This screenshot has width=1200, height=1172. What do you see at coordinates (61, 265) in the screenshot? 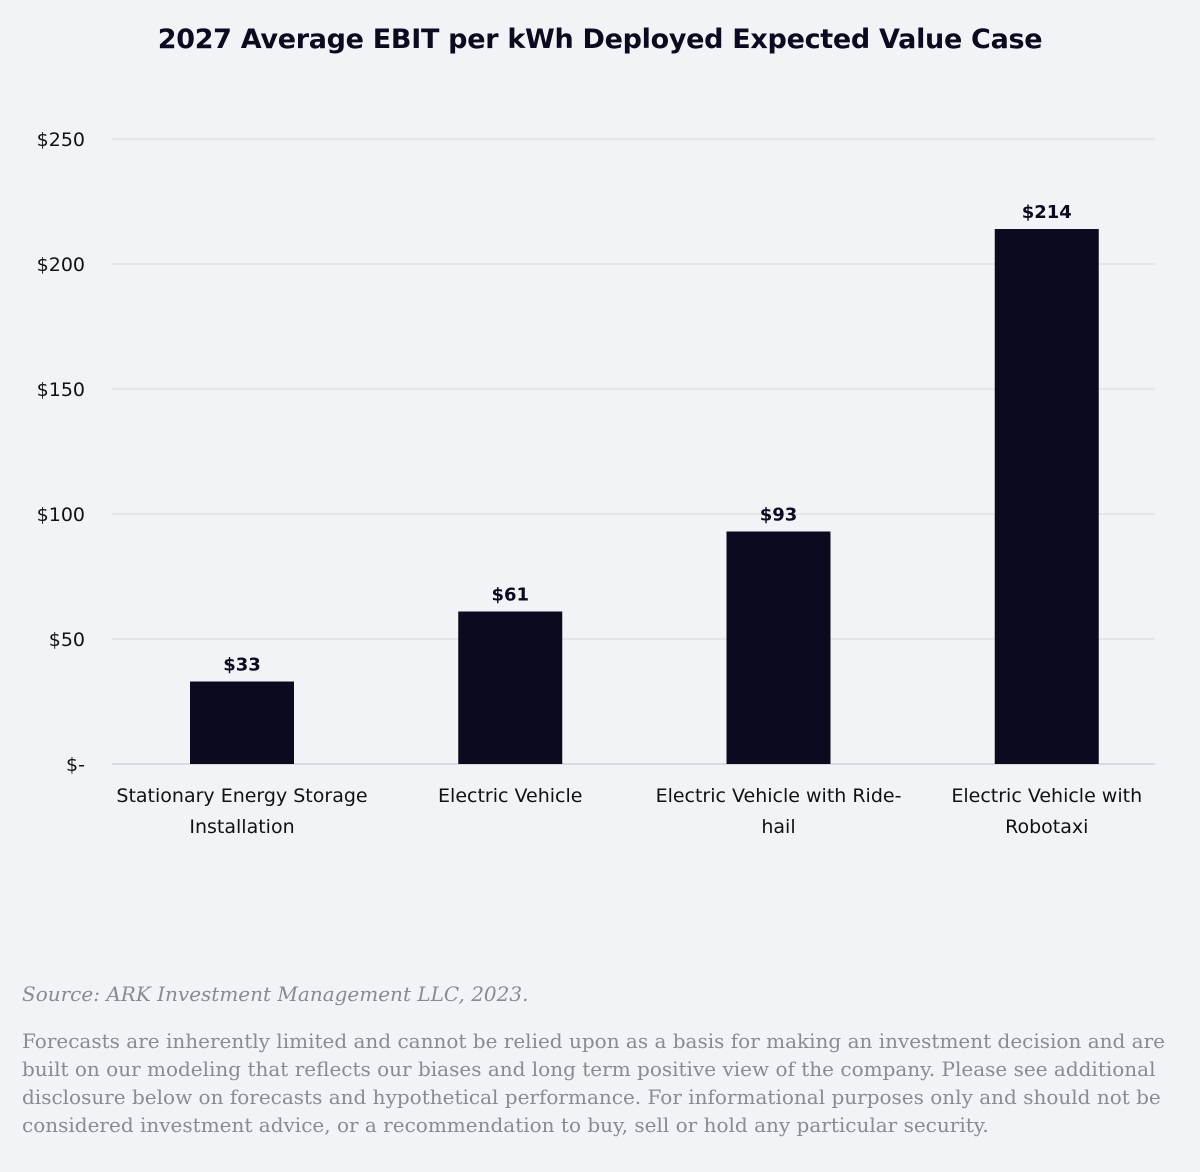
I see `y-tick-label: $200` at bounding box center [61, 265].